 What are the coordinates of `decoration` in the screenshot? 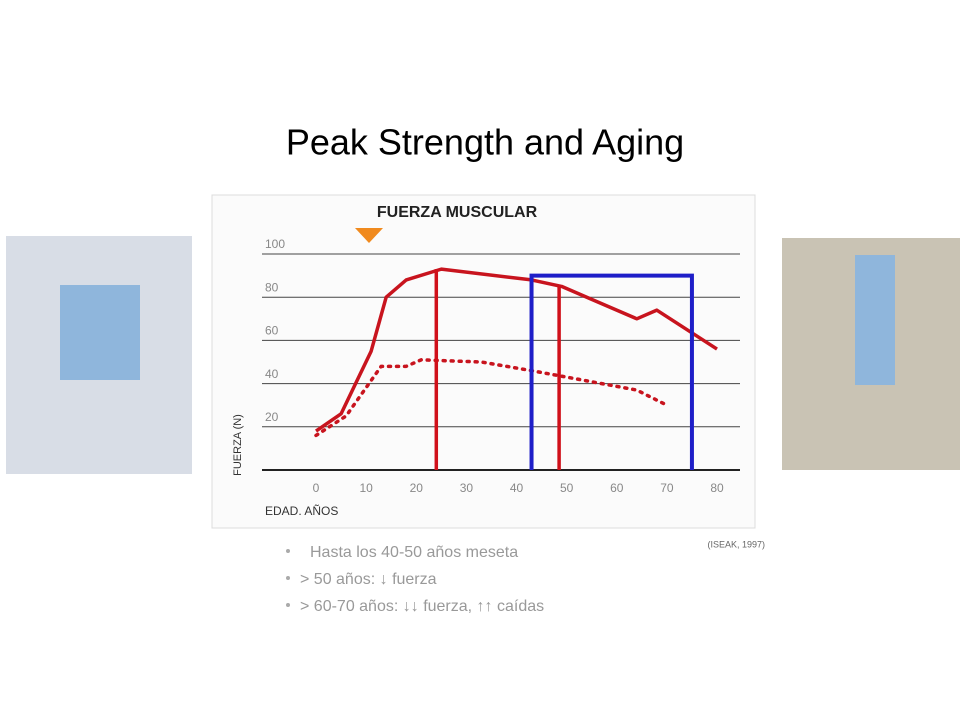 It's located at (369, 235).